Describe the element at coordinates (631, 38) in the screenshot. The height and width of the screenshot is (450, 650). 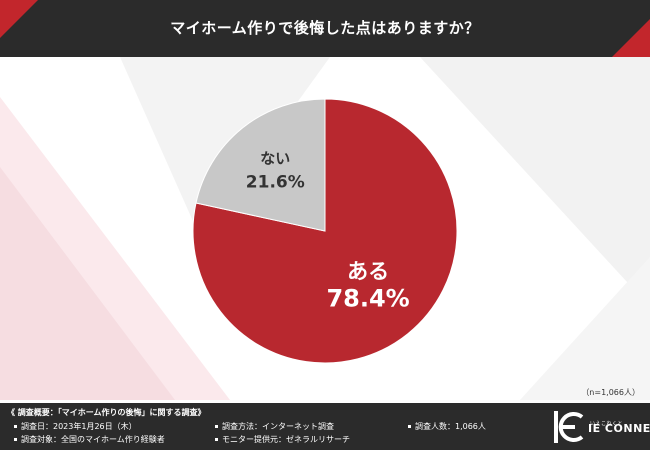
I see `header-corner-accent-right` at that location.